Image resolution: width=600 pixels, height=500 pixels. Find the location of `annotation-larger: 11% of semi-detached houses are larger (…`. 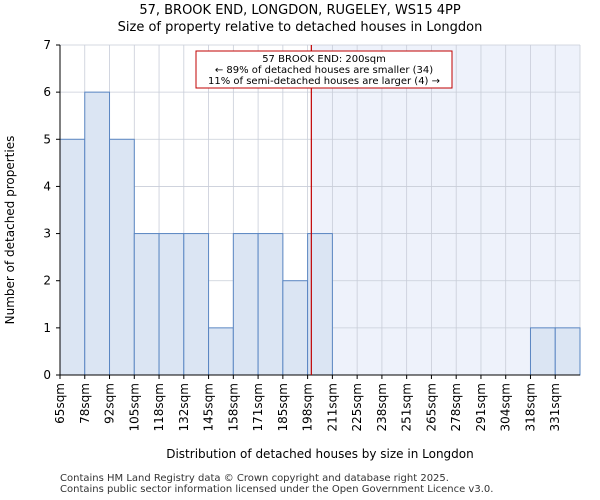

annotation-larger: 11% of semi-detached houses are larger (… is located at coordinates (324, 81).